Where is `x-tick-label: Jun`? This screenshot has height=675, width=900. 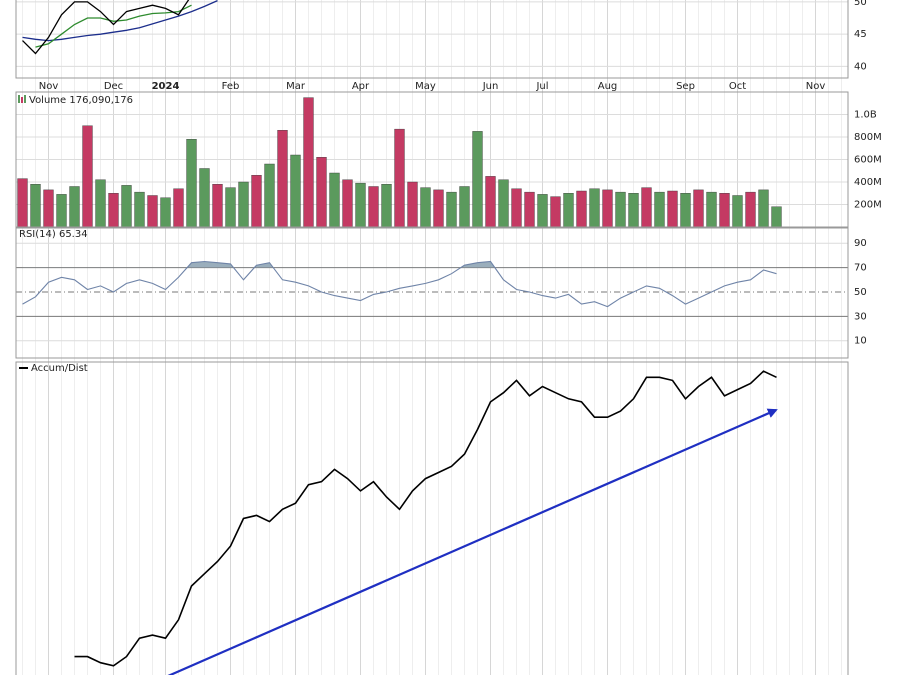 x-tick-label: Jun is located at coordinates (490, 86).